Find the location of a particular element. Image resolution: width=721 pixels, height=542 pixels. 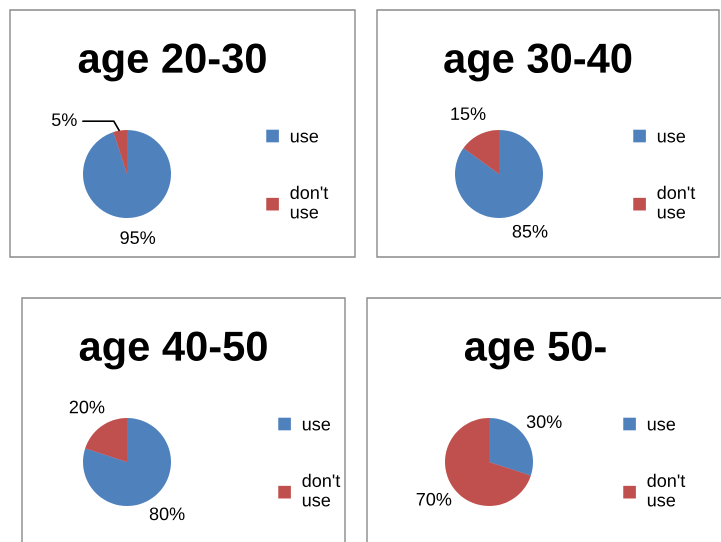

chart-title: age 40-50 is located at coordinates (173, 350).